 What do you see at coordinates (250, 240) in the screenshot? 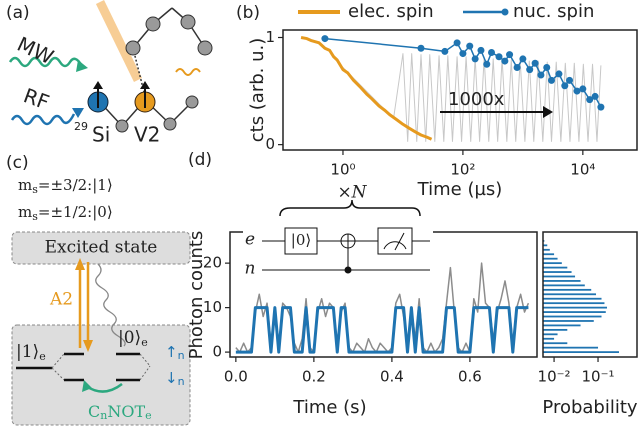
I see `wire-label: e` at bounding box center [250, 240].